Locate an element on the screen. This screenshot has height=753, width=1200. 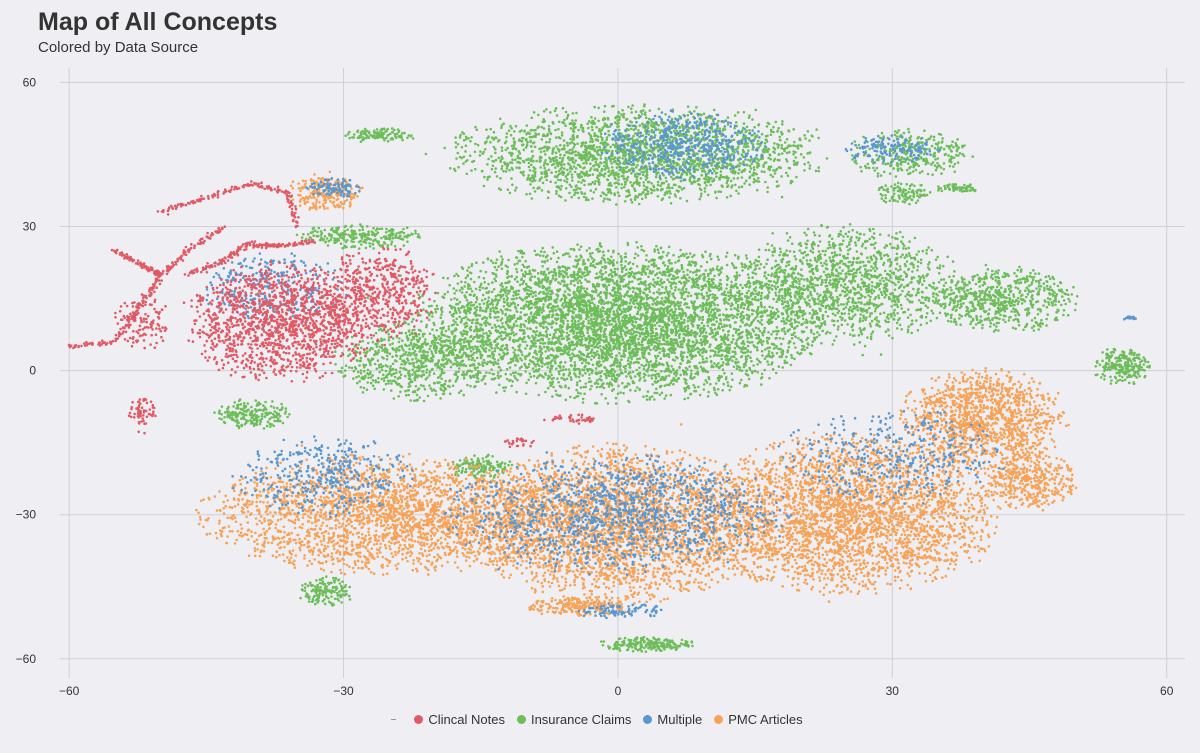
legend-label: Insurance Claims is located at coordinates (581, 719).